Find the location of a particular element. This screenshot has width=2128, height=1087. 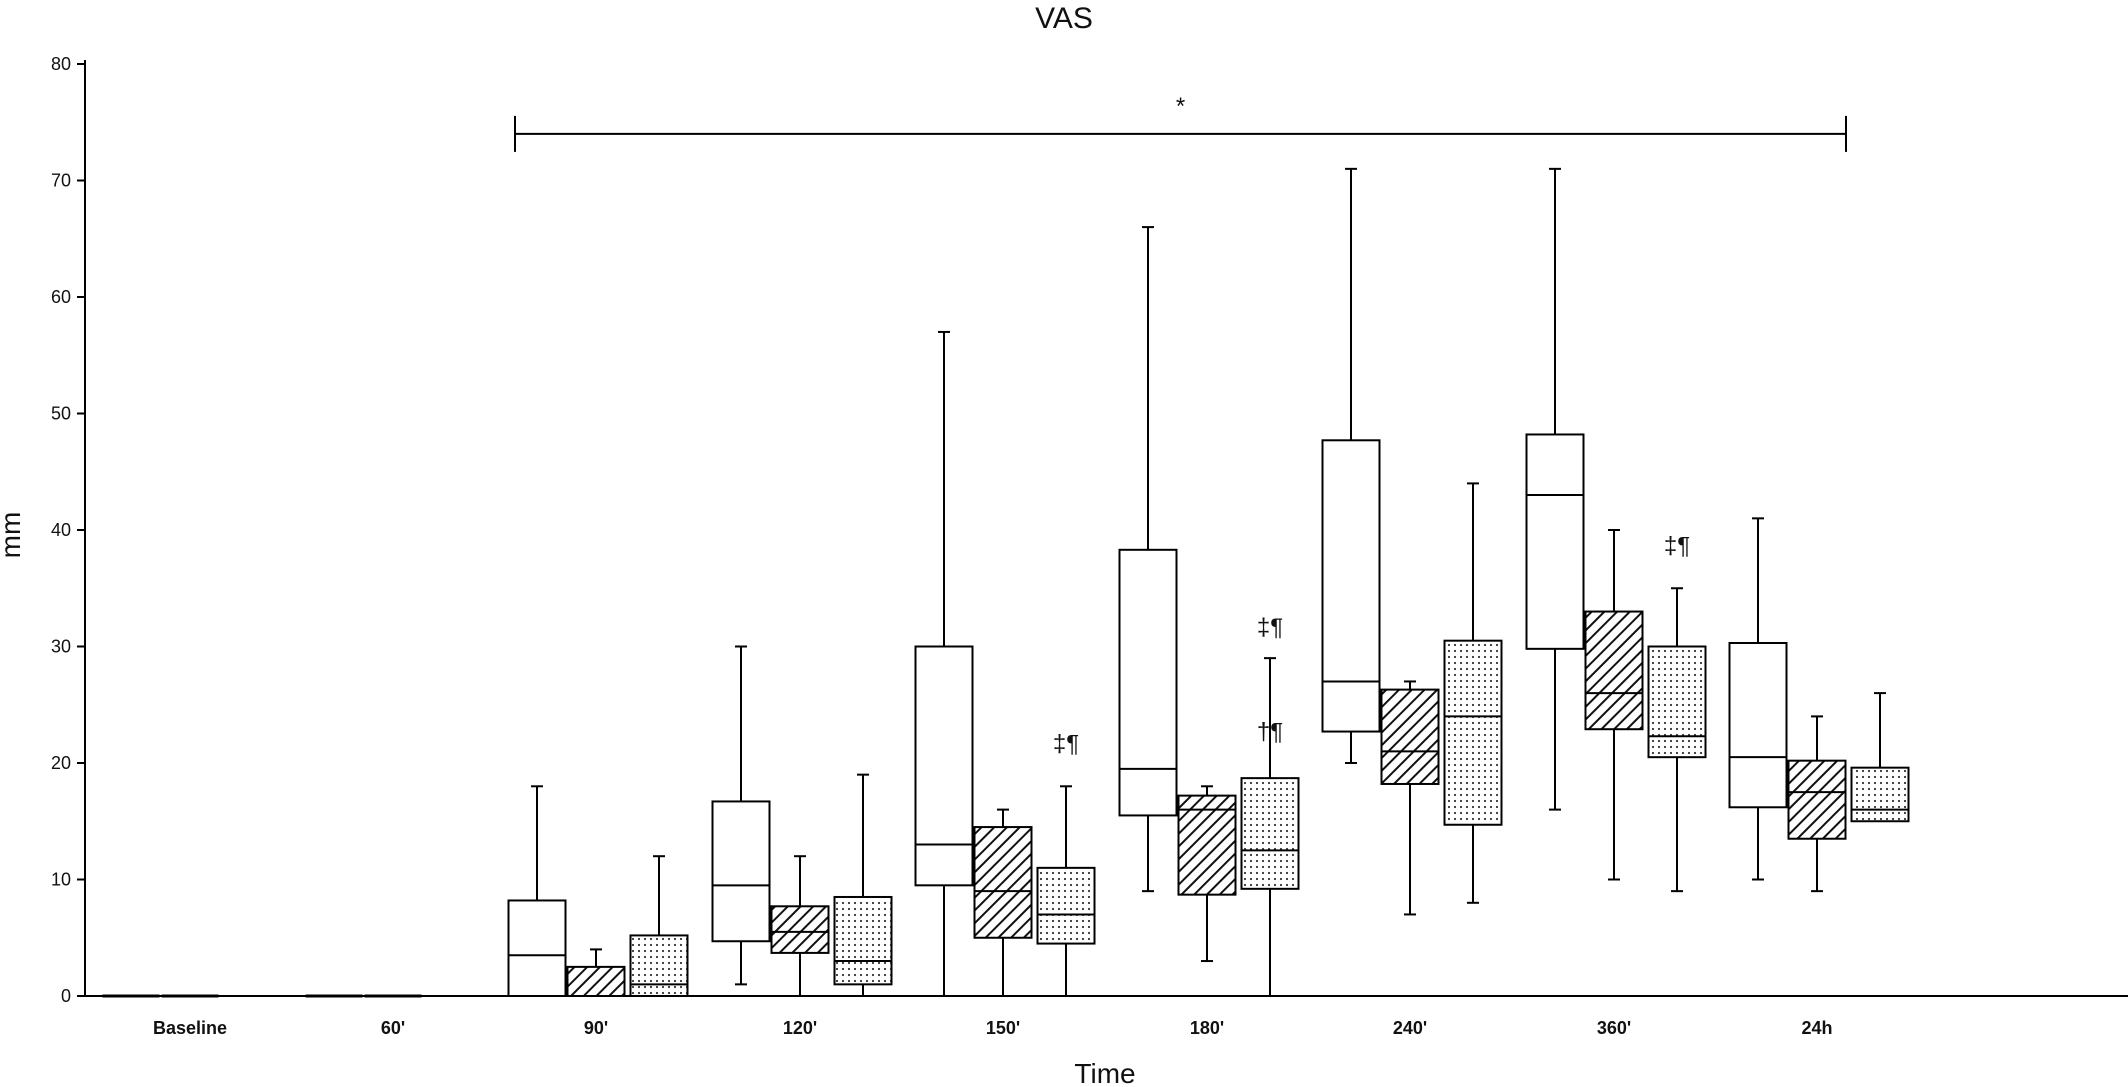

x-category-label: 90' is located at coordinates (596, 1028).